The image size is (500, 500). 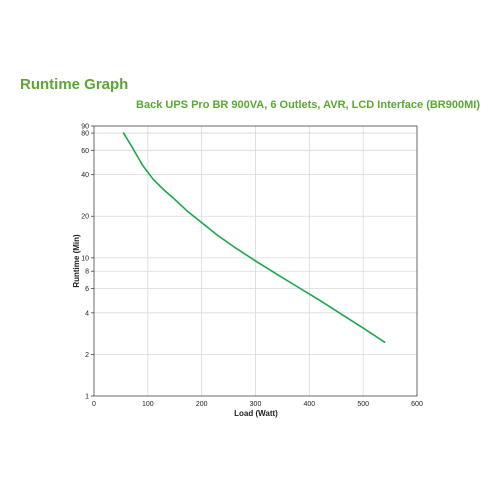 What do you see at coordinates (85, 175) in the screenshot?
I see `y-tick-label: 40` at bounding box center [85, 175].